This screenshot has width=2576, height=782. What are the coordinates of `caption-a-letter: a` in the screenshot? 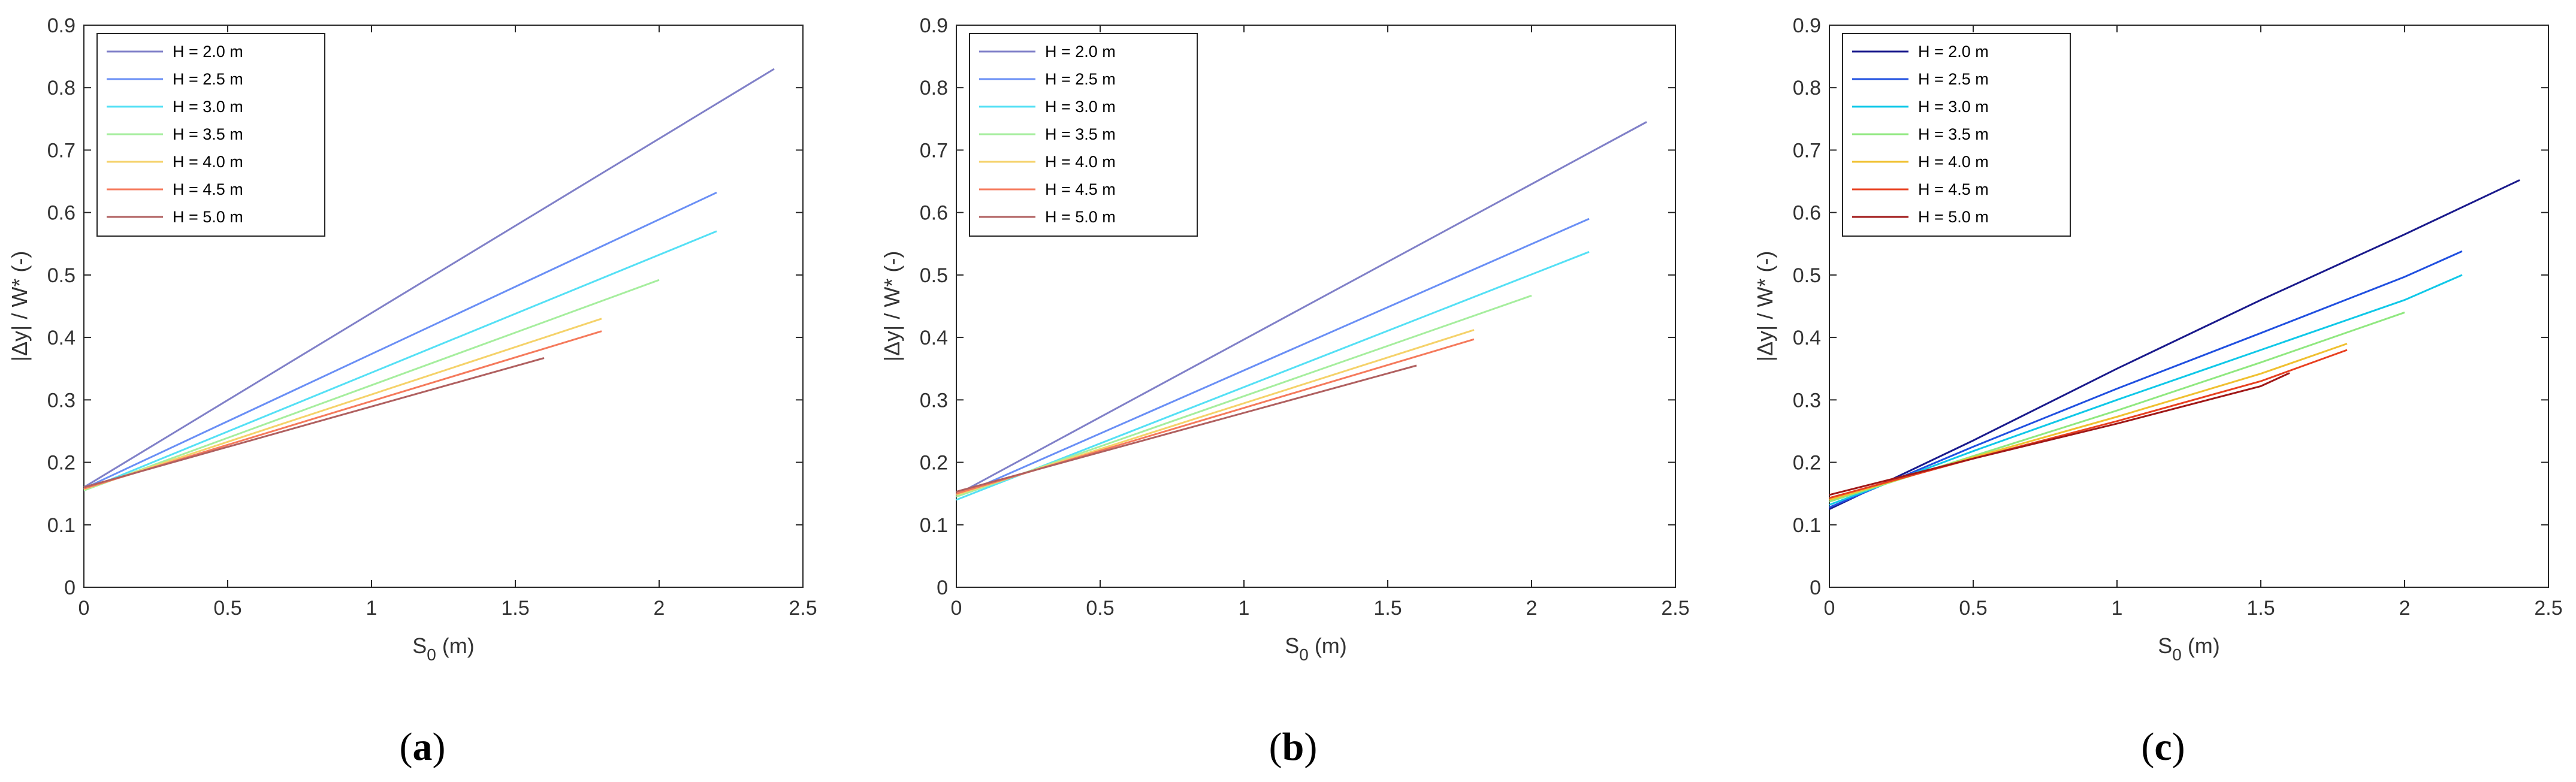 It's located at (423, 747).